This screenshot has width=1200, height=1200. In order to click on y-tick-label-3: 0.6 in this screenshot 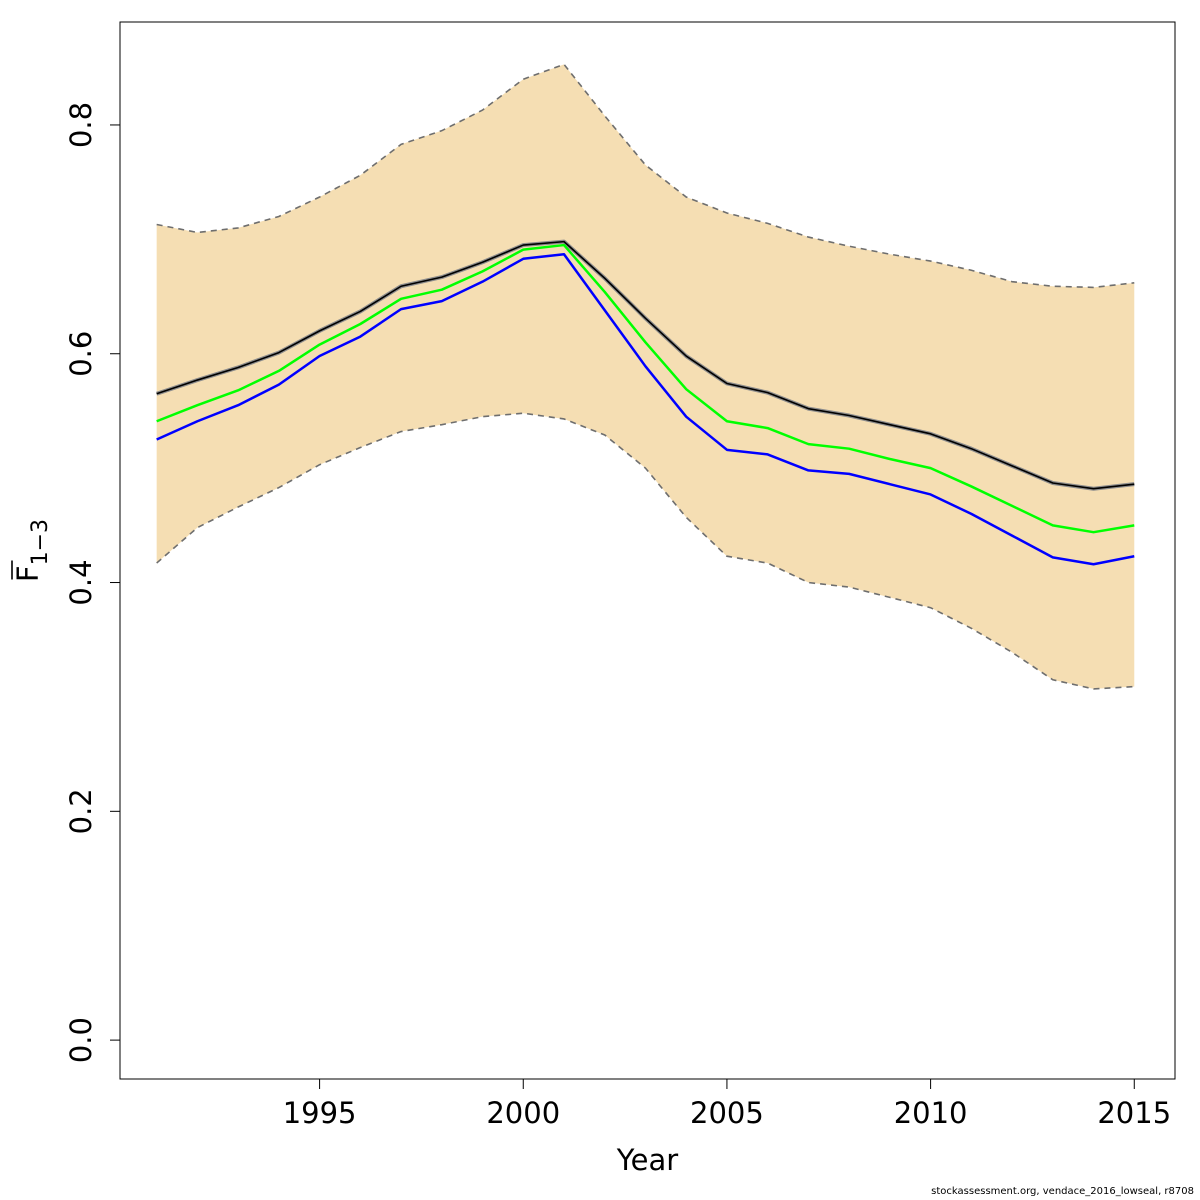, I will do `click(81, 354)`.